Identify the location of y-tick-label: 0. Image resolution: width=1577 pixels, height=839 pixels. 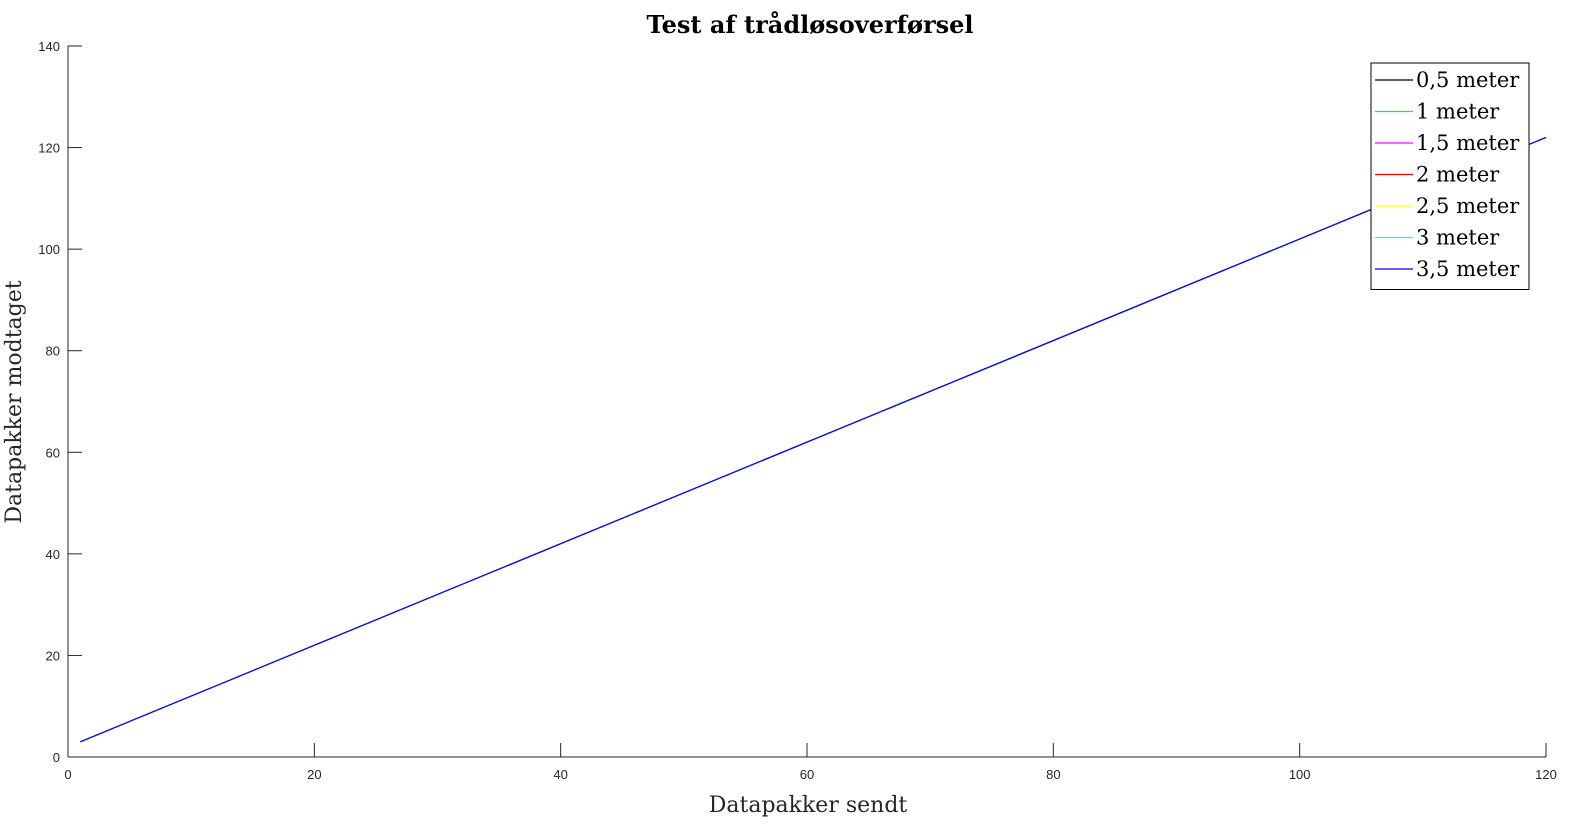
(56, 757).